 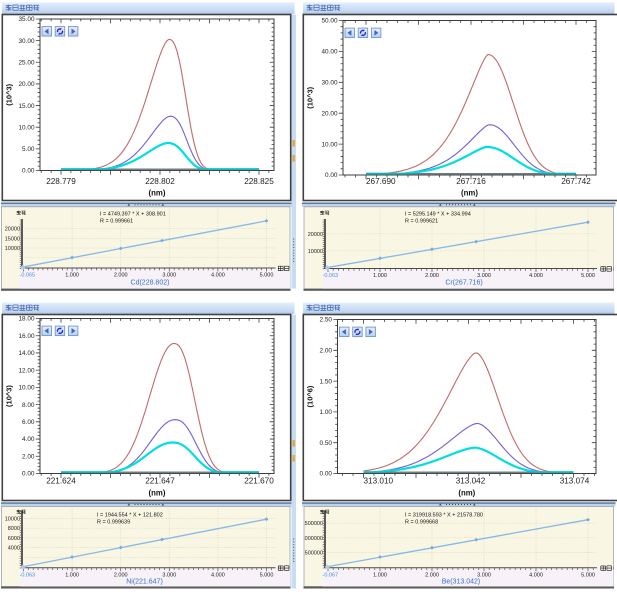 What do you see at coordinates (150, 283) in the screenshot?
I see `svg-text: Cd(228.802)` at bounding box center [150, 283].